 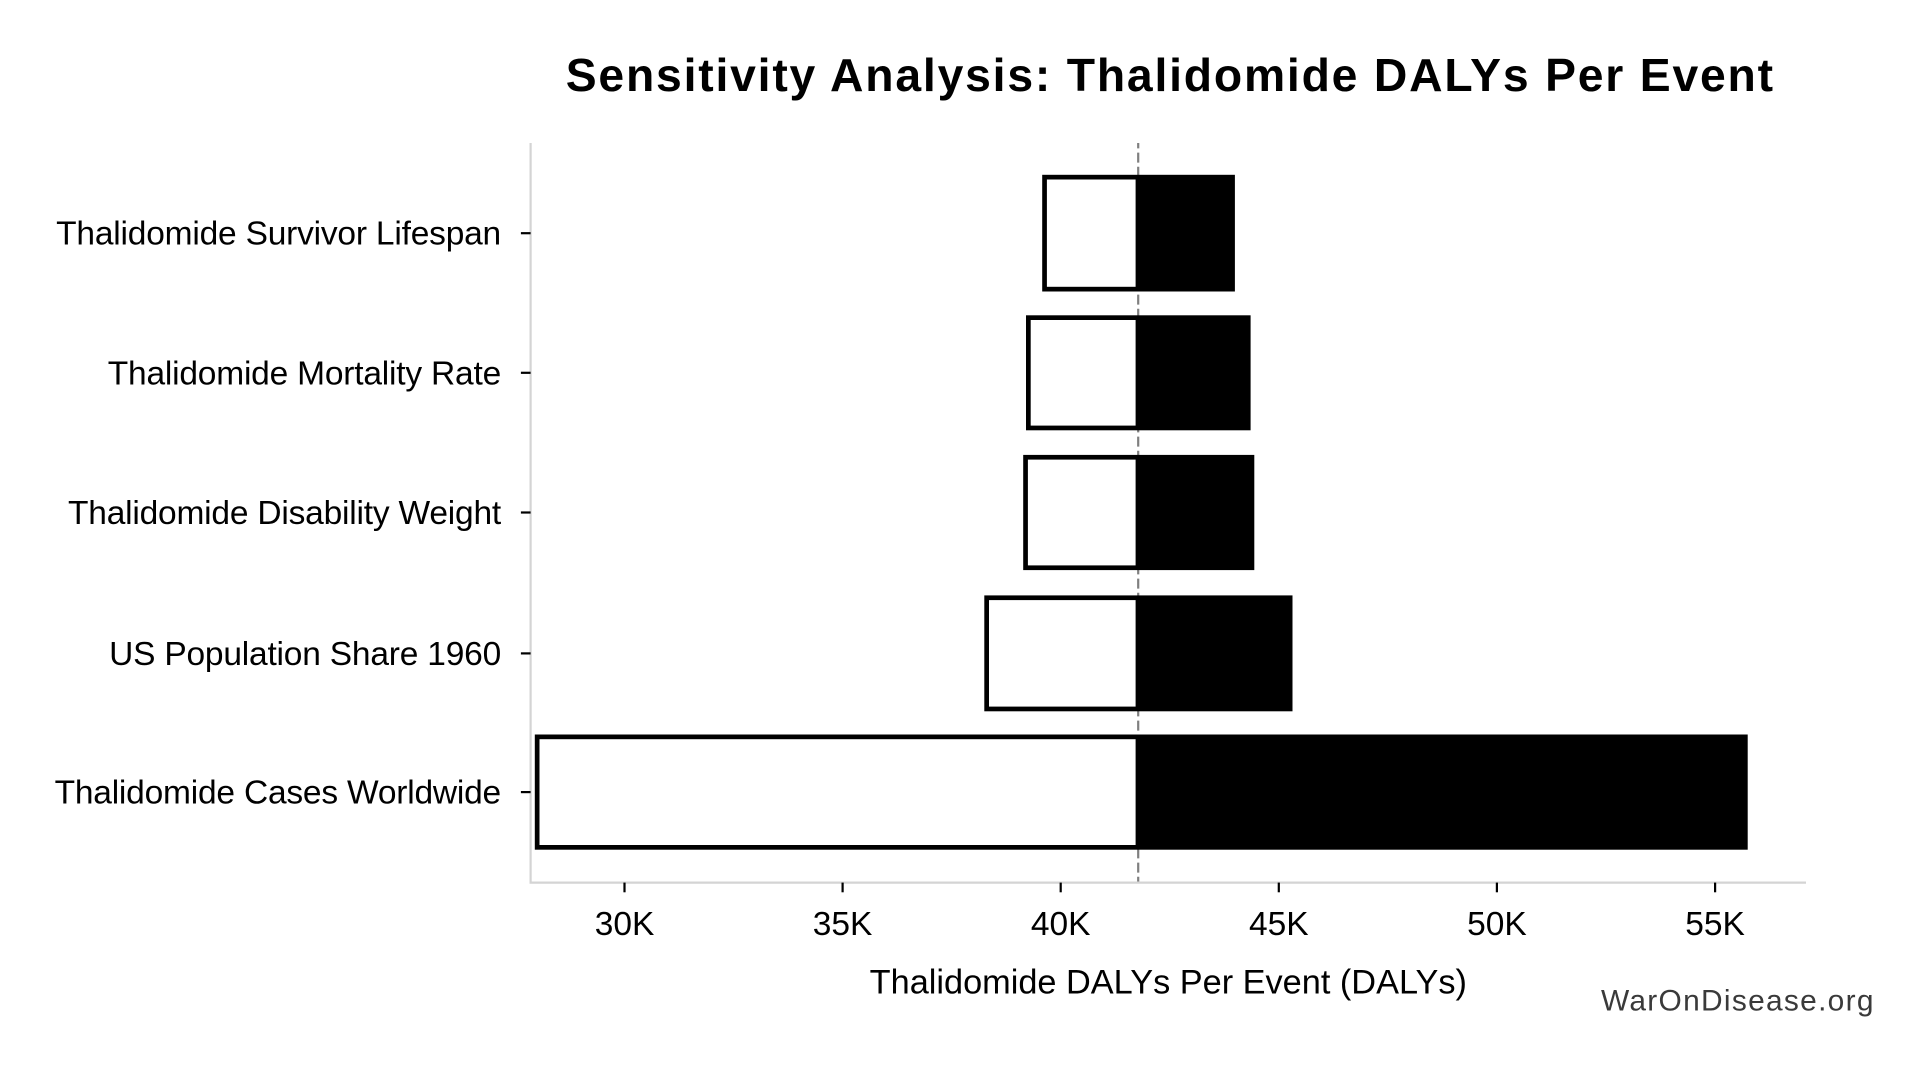 What do you see at coordinates (1497, 924) in the screenshot?
I see `svg-text: 50K` at bounding box center [1497, 924].